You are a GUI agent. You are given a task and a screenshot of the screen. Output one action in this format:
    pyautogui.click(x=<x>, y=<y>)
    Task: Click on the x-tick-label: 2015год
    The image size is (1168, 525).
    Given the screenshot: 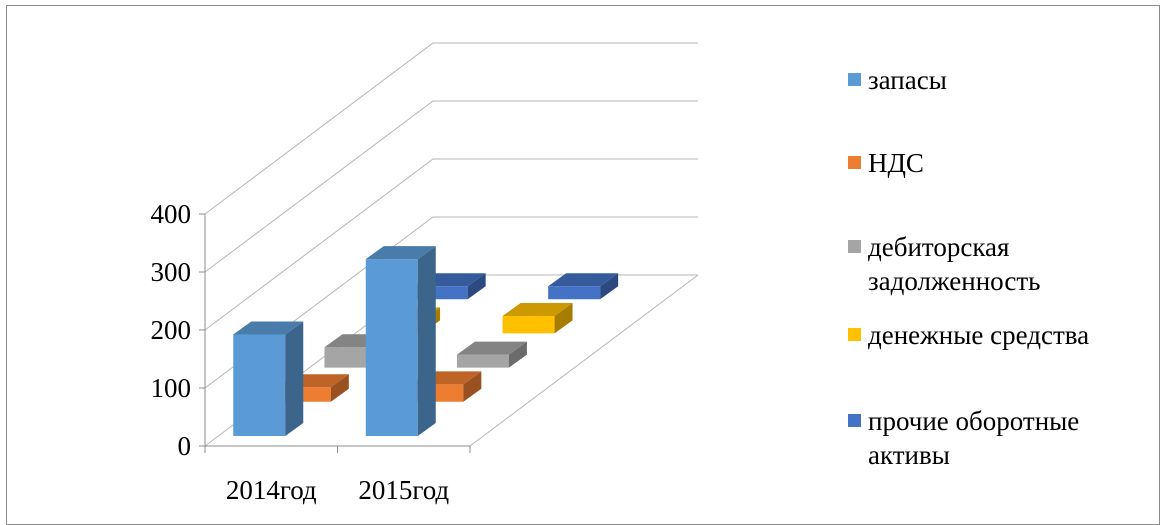 What is the action you would take?
    pyautogui.click(x=403, y=490)
    